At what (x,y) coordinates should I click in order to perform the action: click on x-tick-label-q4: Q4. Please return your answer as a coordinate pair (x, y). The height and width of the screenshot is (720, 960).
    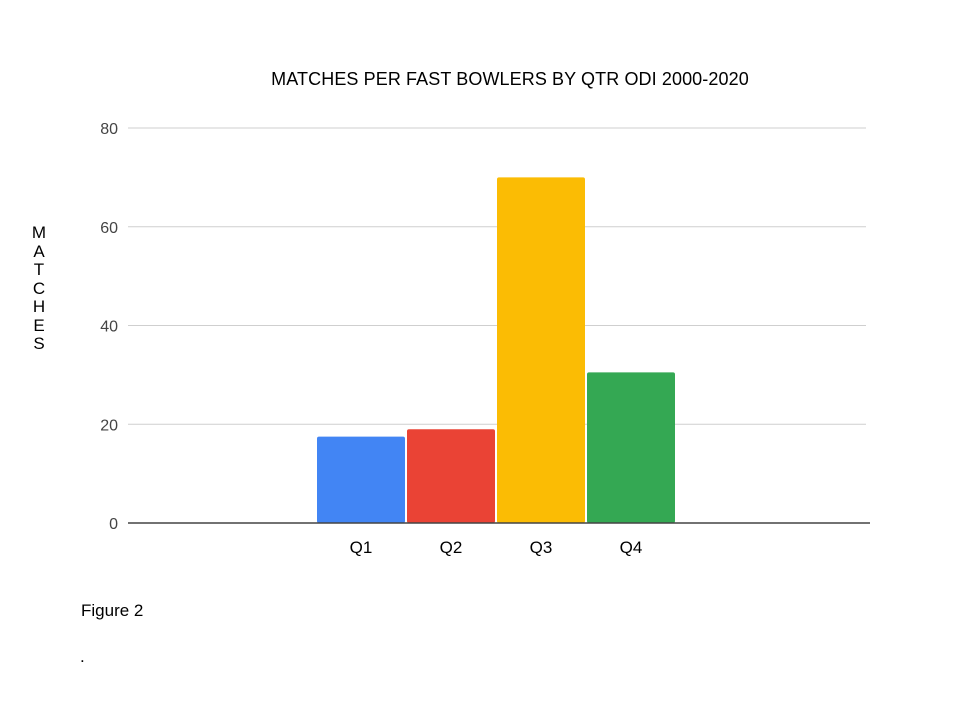
    Looking at the image, I should click on (631, 547).